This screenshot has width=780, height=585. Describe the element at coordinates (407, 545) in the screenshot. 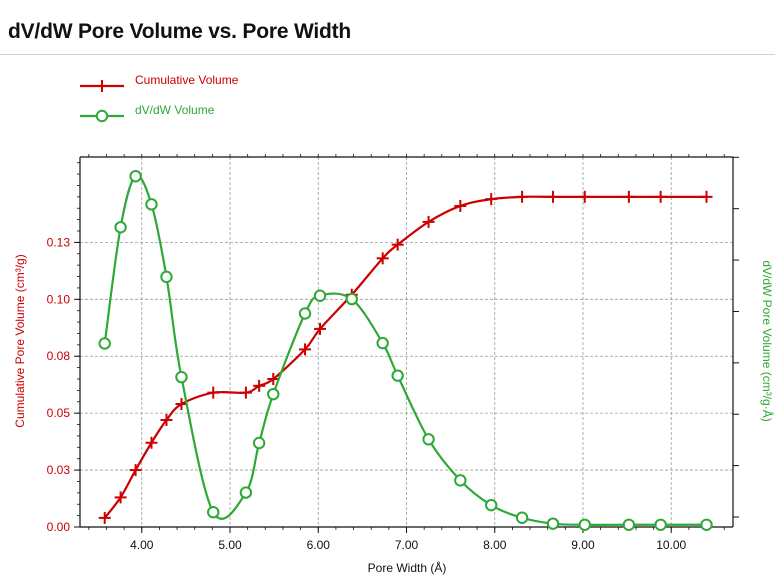

I see `x-tick-label: 7.00` at that location.